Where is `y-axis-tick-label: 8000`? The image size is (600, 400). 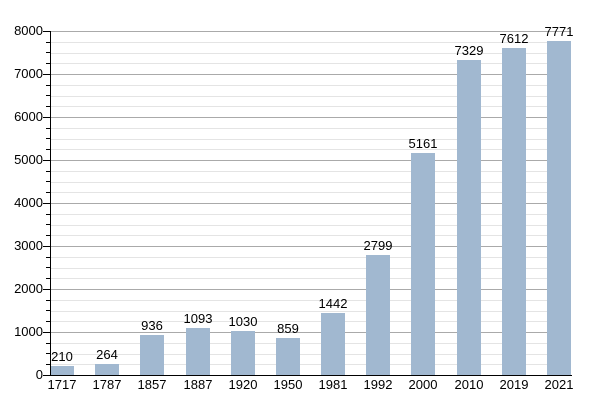
y-axis-tick-label: 8000 is located at coordinates (28, 30).